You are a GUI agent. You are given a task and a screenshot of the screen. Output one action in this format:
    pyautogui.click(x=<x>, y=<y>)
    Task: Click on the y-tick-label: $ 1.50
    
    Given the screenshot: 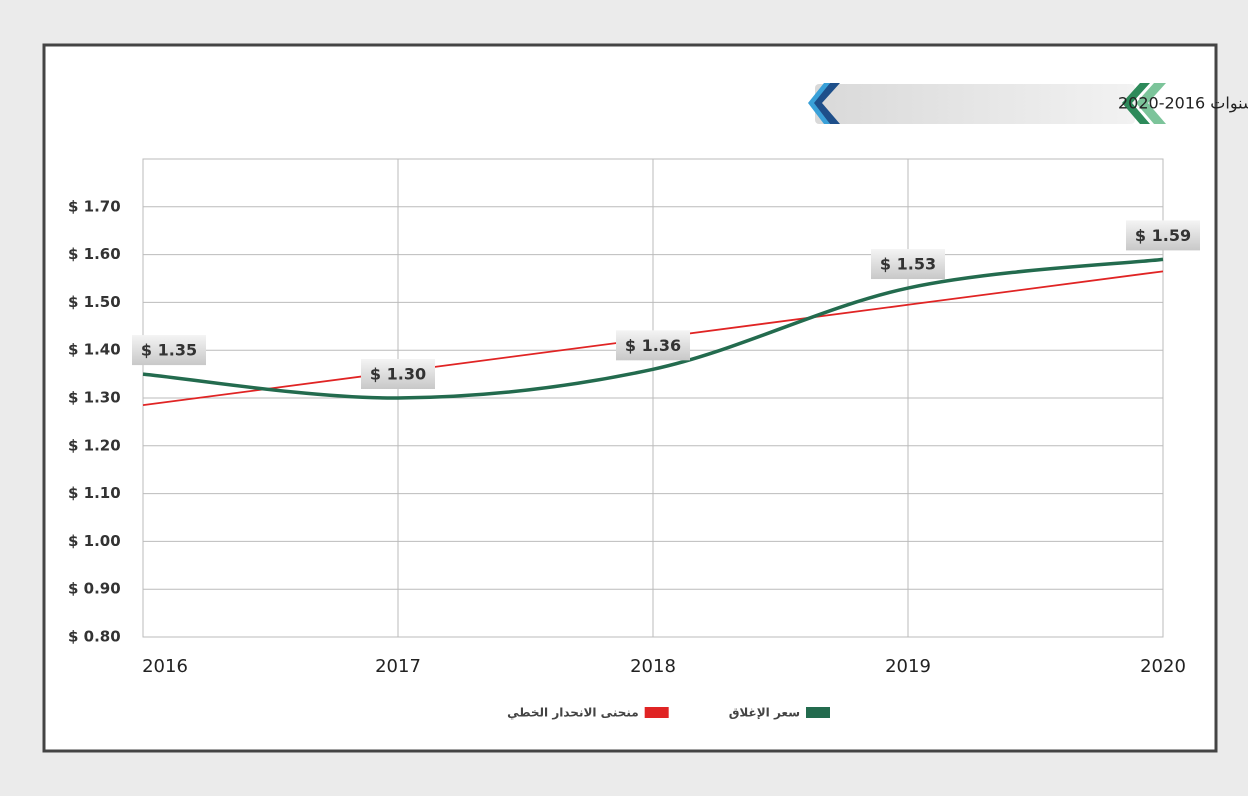 What is the action you would take?
    pyautogui.click(x=94, y=302)
    